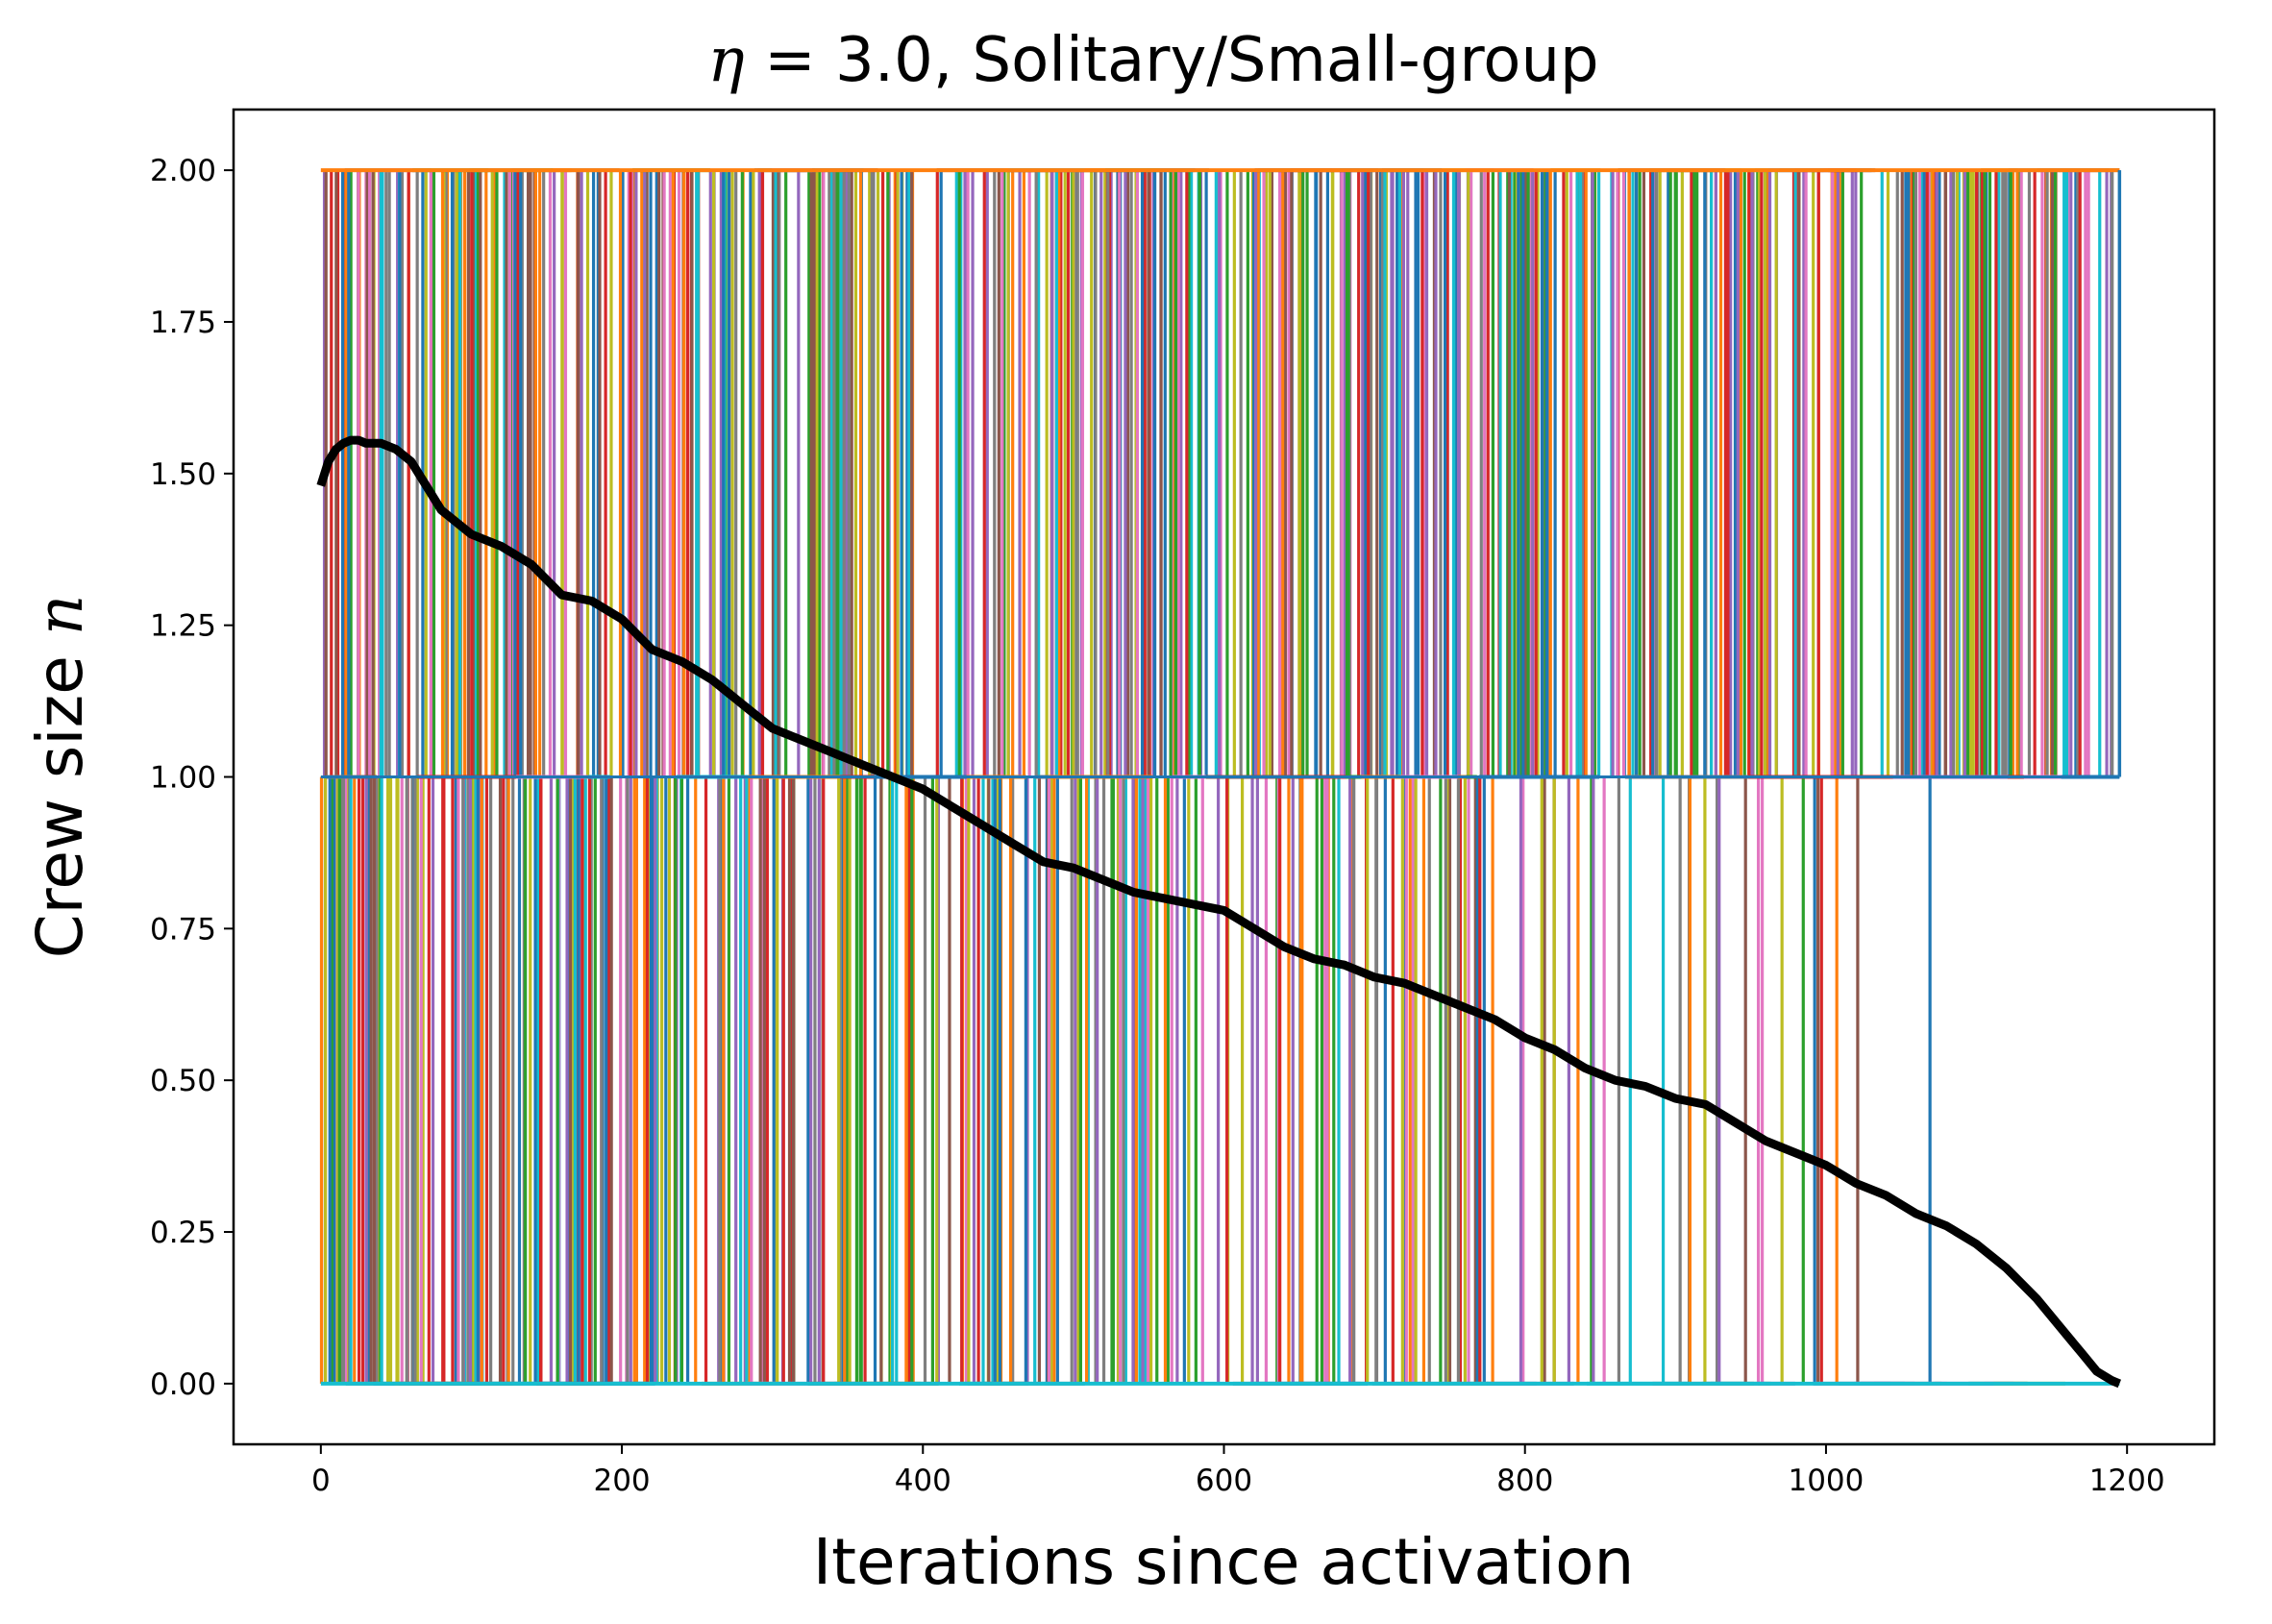 This screenshot has width=2272, height=1624. I want to click on x-tick-label: 1000, so click(1826, 1481).